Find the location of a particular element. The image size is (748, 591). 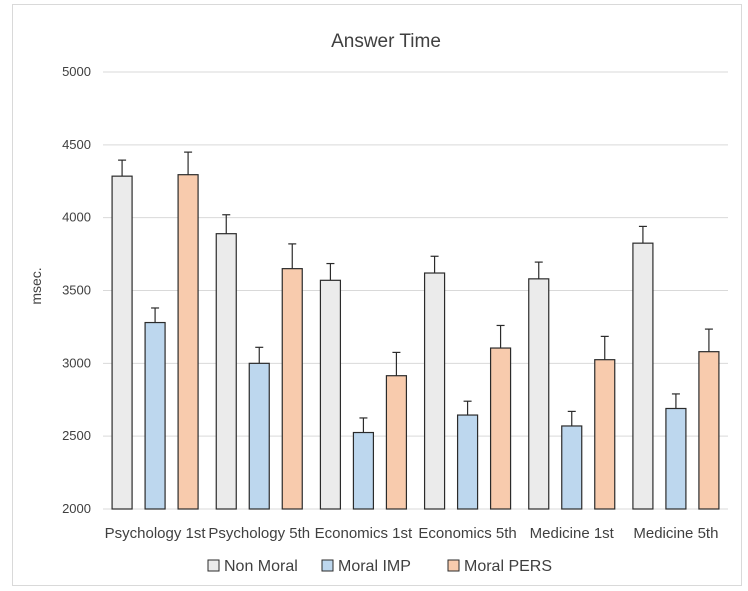

y-tick-label: 4500 is located at coordinates (76, 144).